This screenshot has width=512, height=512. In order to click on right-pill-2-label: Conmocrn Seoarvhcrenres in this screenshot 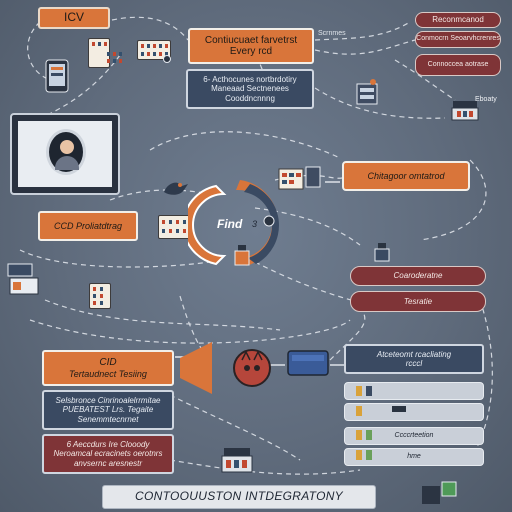, I will do `click(458, 39)`.